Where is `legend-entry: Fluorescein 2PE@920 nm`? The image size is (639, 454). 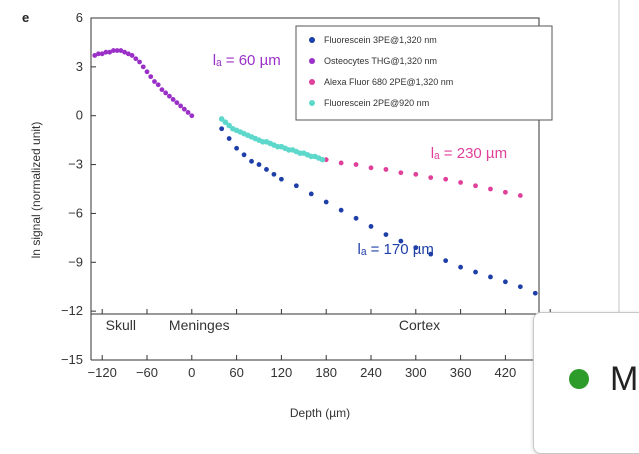 legend-entry: Fluorescein 2PE@920 nm is located at coordinates (376, 103).